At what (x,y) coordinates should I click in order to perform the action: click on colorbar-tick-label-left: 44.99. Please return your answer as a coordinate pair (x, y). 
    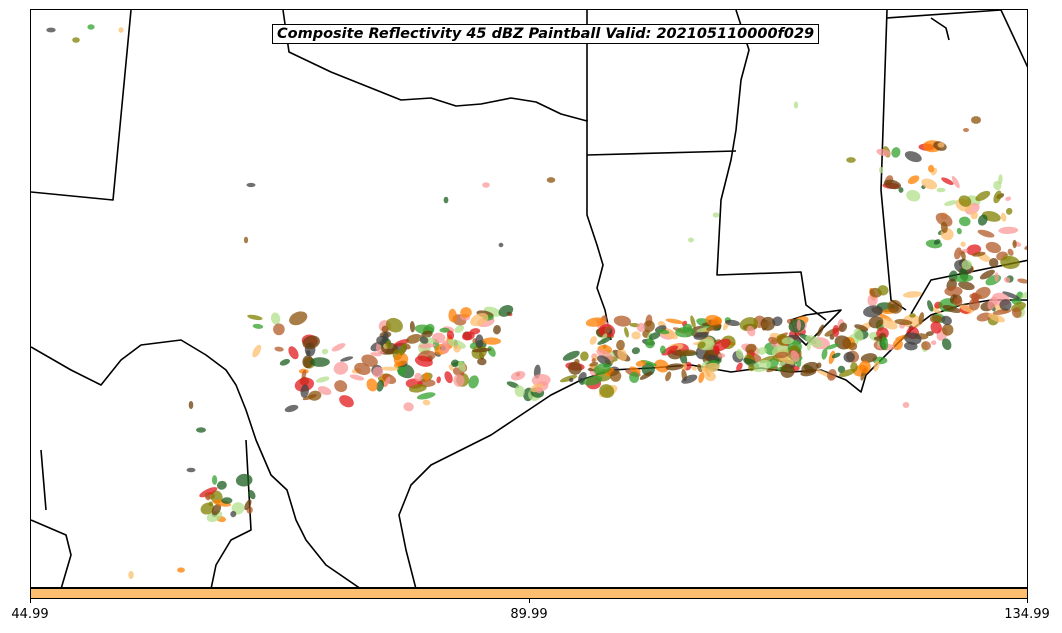
    Looking at the image, I should click on (30, 614).